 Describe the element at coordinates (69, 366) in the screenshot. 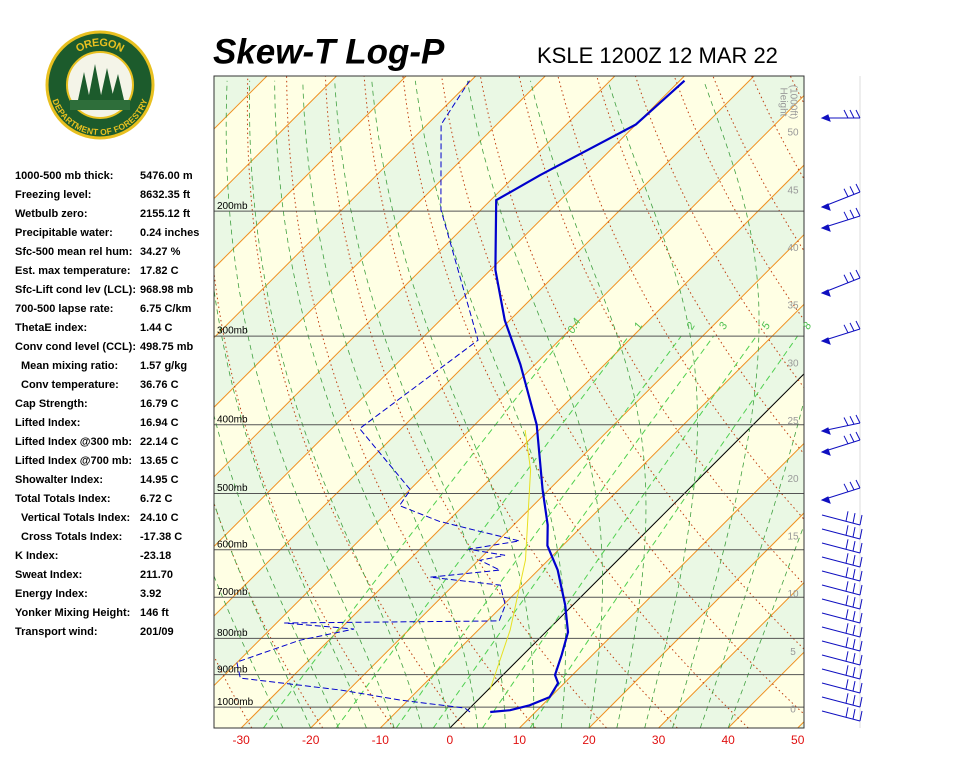

I see `index-label: Mean mixing ratio:` at that location.